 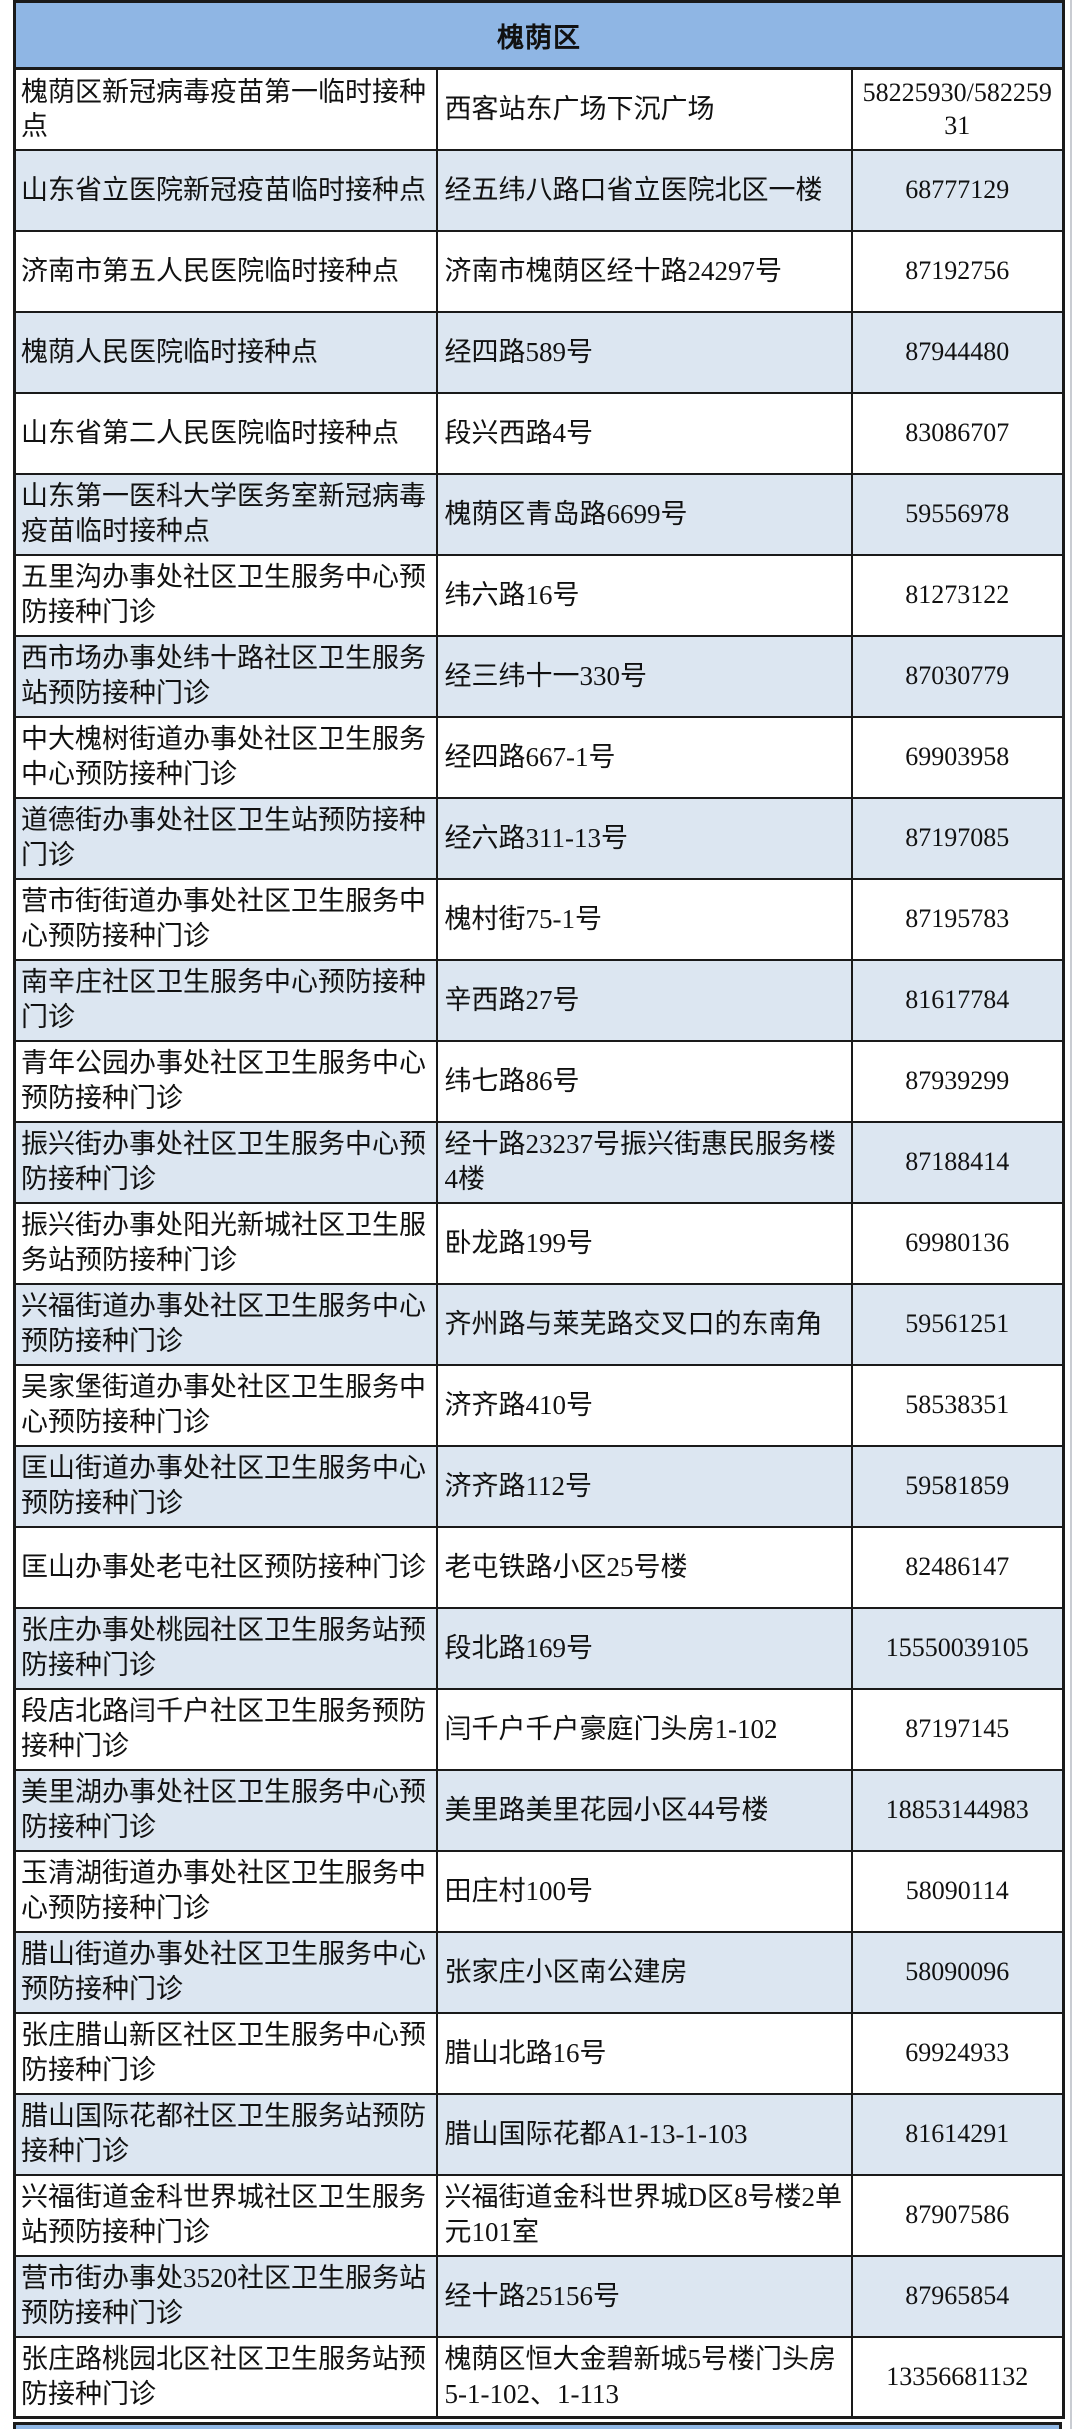 What do you see at coordinates (957, 1486) in the screenshot?
I see `phone-cell: 59581859` at bounding box center [957, 1486].